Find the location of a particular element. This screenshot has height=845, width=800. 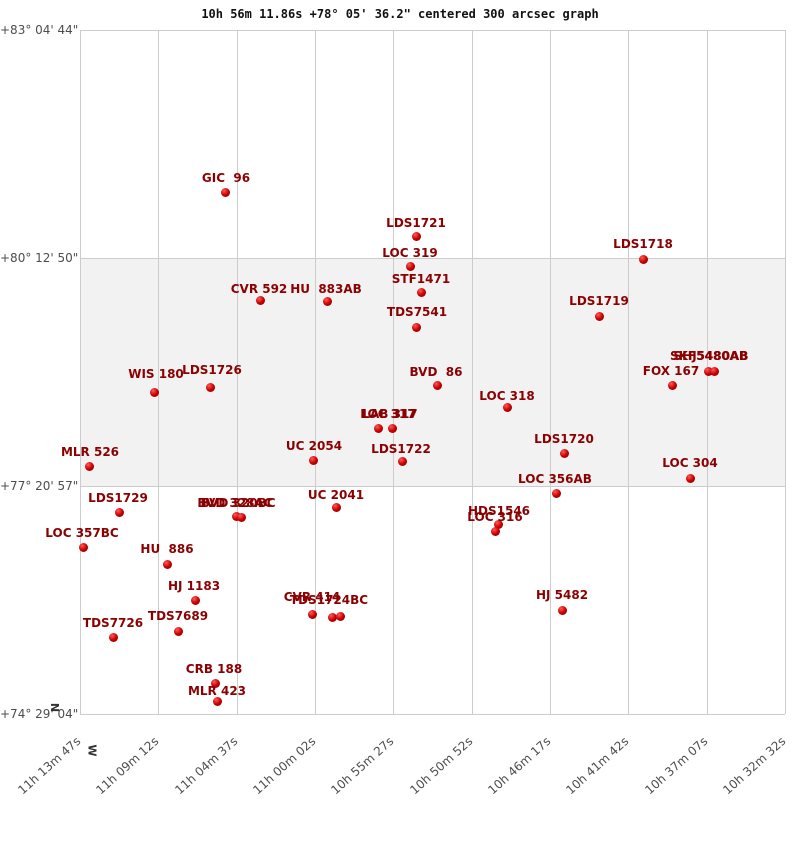

star-label: HU 883AB is located at coordinates (326, 289).